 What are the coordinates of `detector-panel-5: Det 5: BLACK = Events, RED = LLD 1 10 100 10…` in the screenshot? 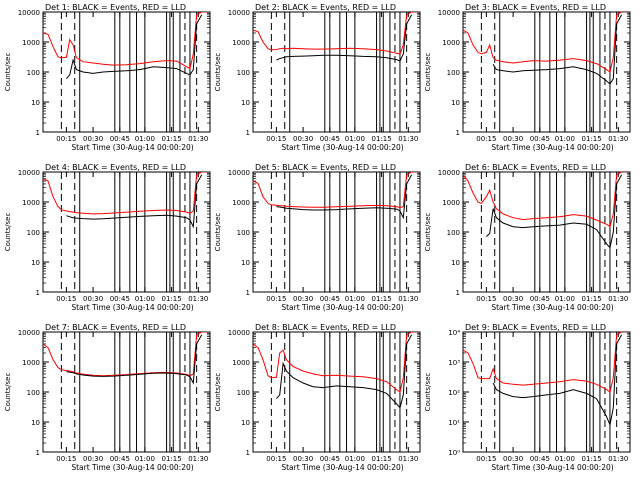 It's located at (317, 237).